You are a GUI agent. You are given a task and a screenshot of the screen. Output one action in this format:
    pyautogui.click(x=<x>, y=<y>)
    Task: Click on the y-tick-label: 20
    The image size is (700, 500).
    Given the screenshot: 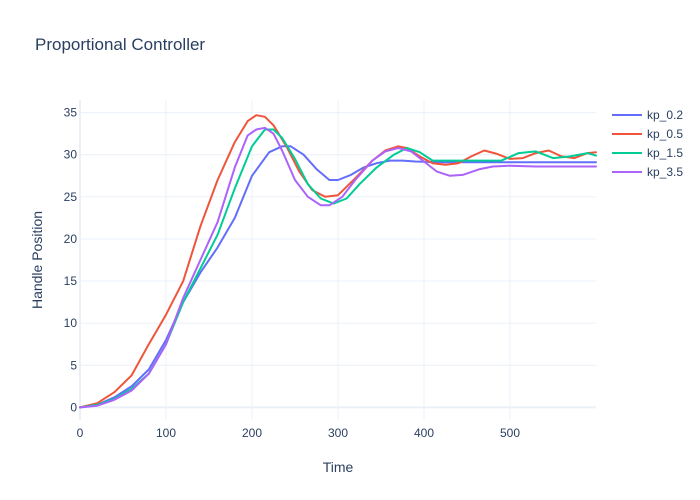 What is the action you would take?
    pyautogui.click(x=71, y=239)
    